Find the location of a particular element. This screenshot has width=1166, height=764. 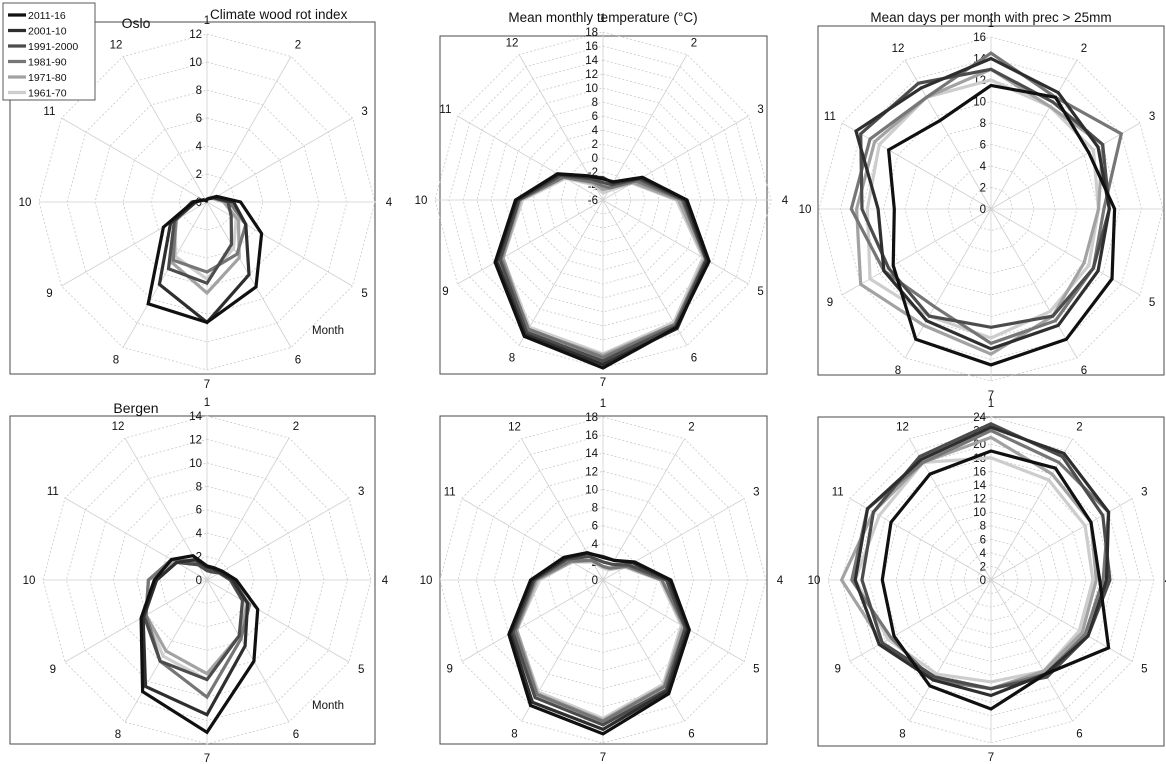

radial-tick-label: 18 is located at coordinates (591, 33).